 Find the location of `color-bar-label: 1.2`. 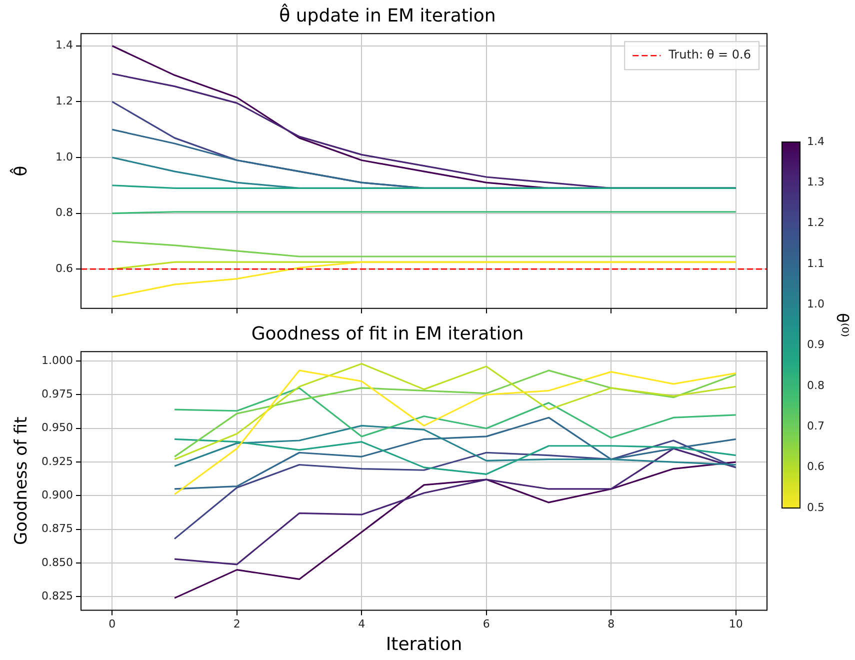

color-bar-label: 1.2 is located at coordinates (815, 223).